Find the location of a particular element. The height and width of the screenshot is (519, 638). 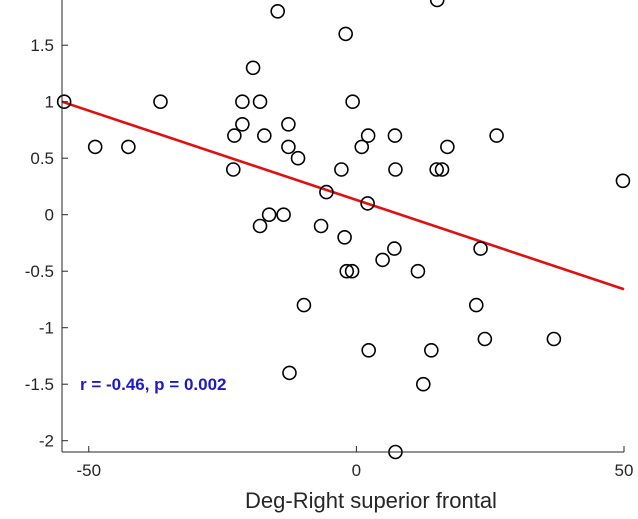

x-tick-label: 0 is located at coordinates (356, 470).